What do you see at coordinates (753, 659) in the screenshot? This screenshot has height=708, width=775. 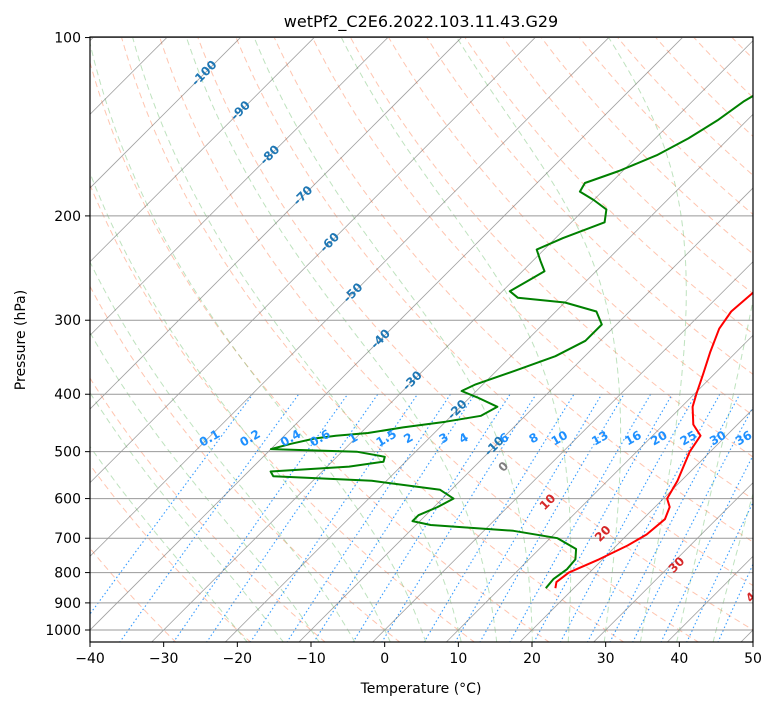 I see `x-tick-label: 50` at bounding box center [753, 659].